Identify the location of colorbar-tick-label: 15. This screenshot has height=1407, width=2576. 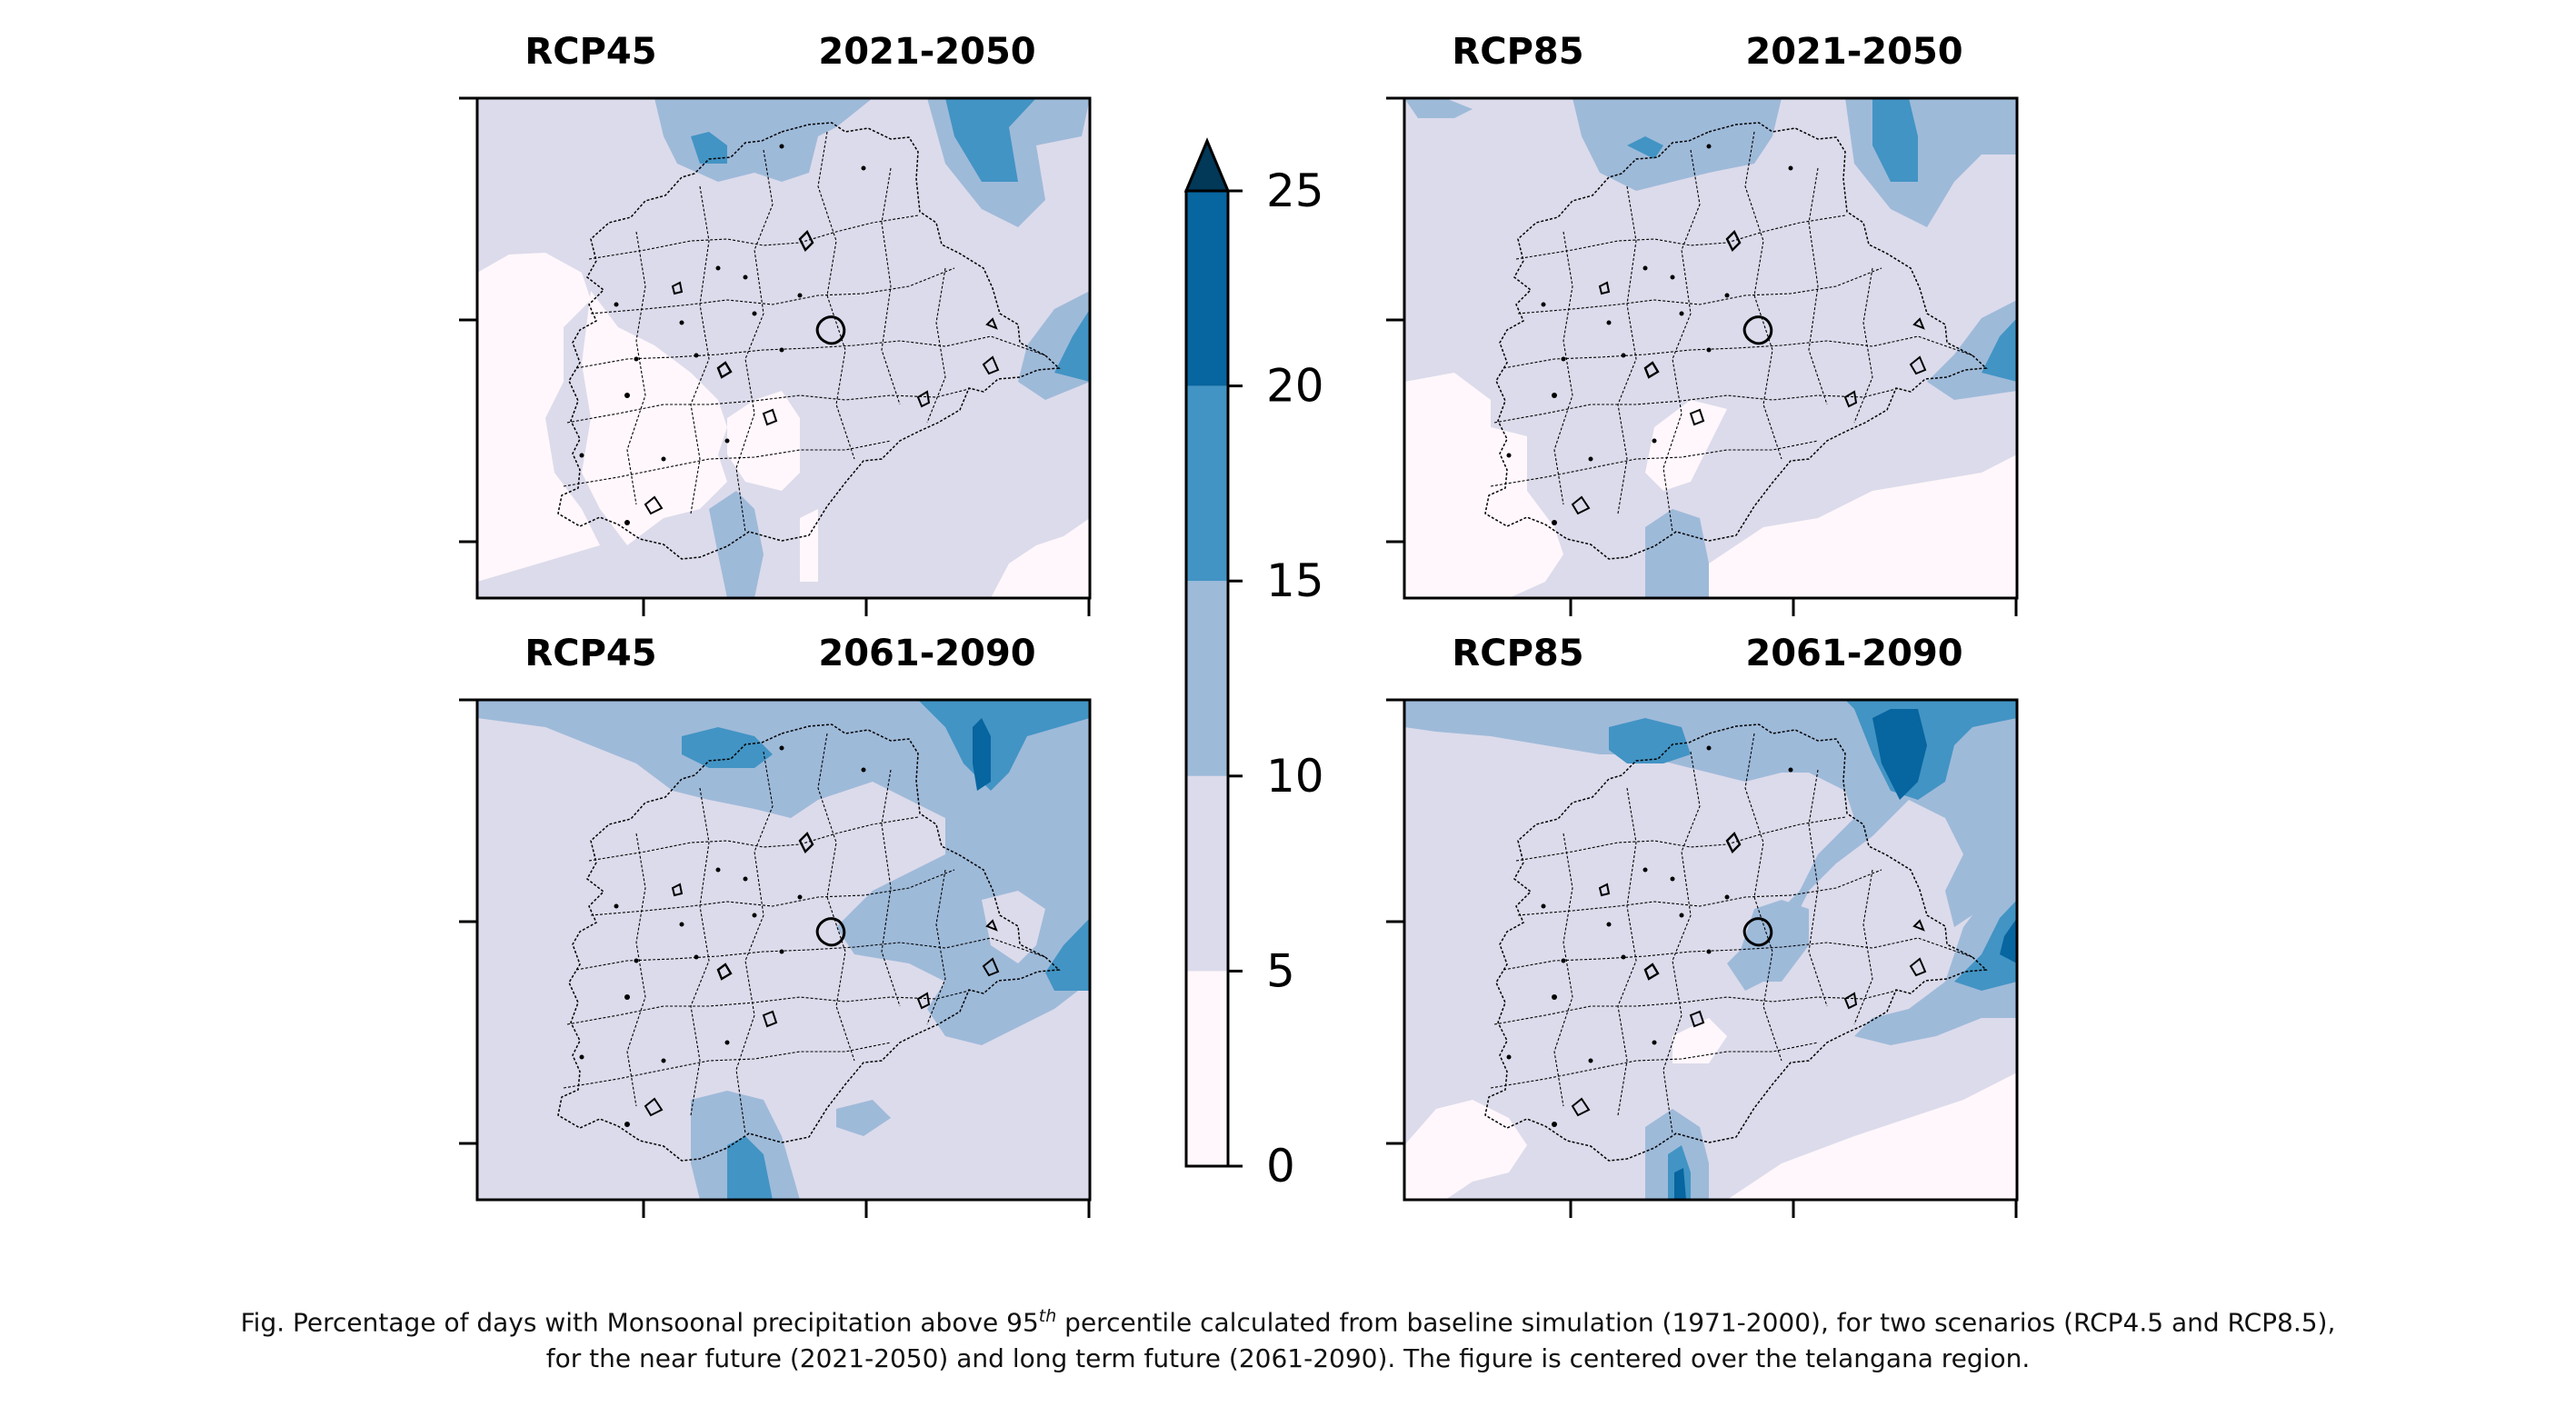
(1295, 580).